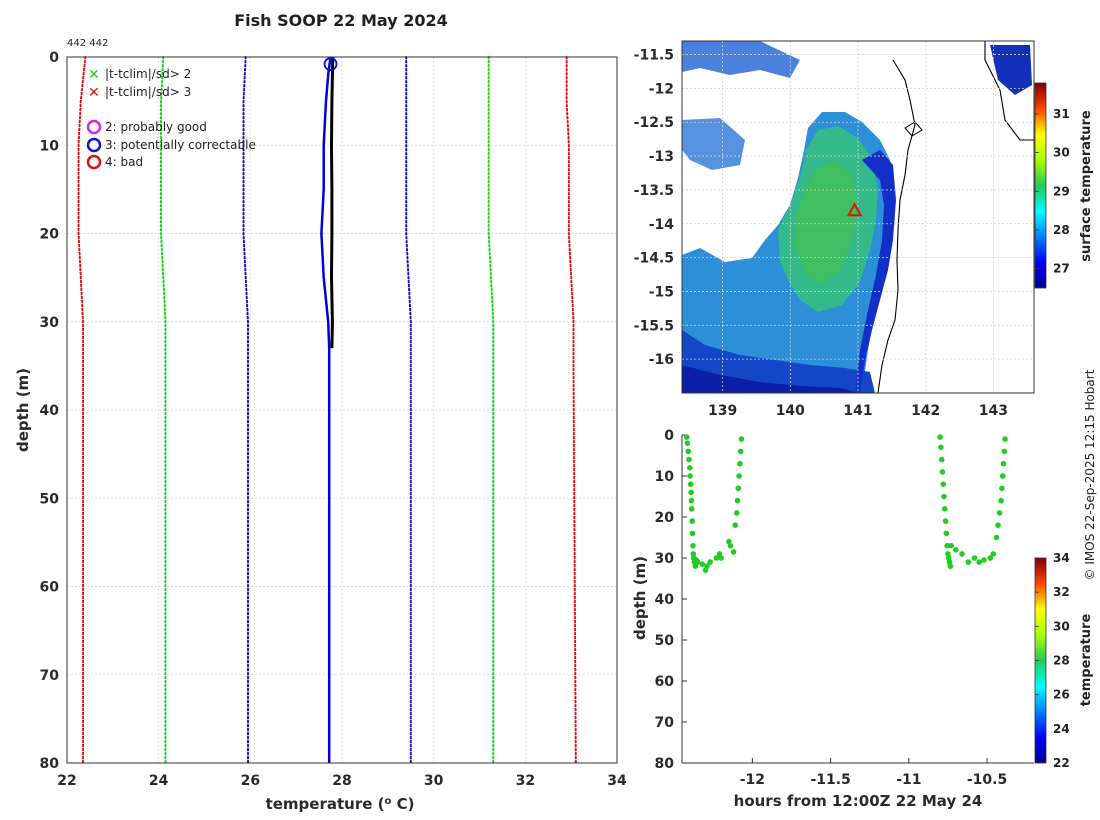 The image size is (1100, 820). I want to click on legend-label: |t-tclim|/sd> 3, so click(148, 92).